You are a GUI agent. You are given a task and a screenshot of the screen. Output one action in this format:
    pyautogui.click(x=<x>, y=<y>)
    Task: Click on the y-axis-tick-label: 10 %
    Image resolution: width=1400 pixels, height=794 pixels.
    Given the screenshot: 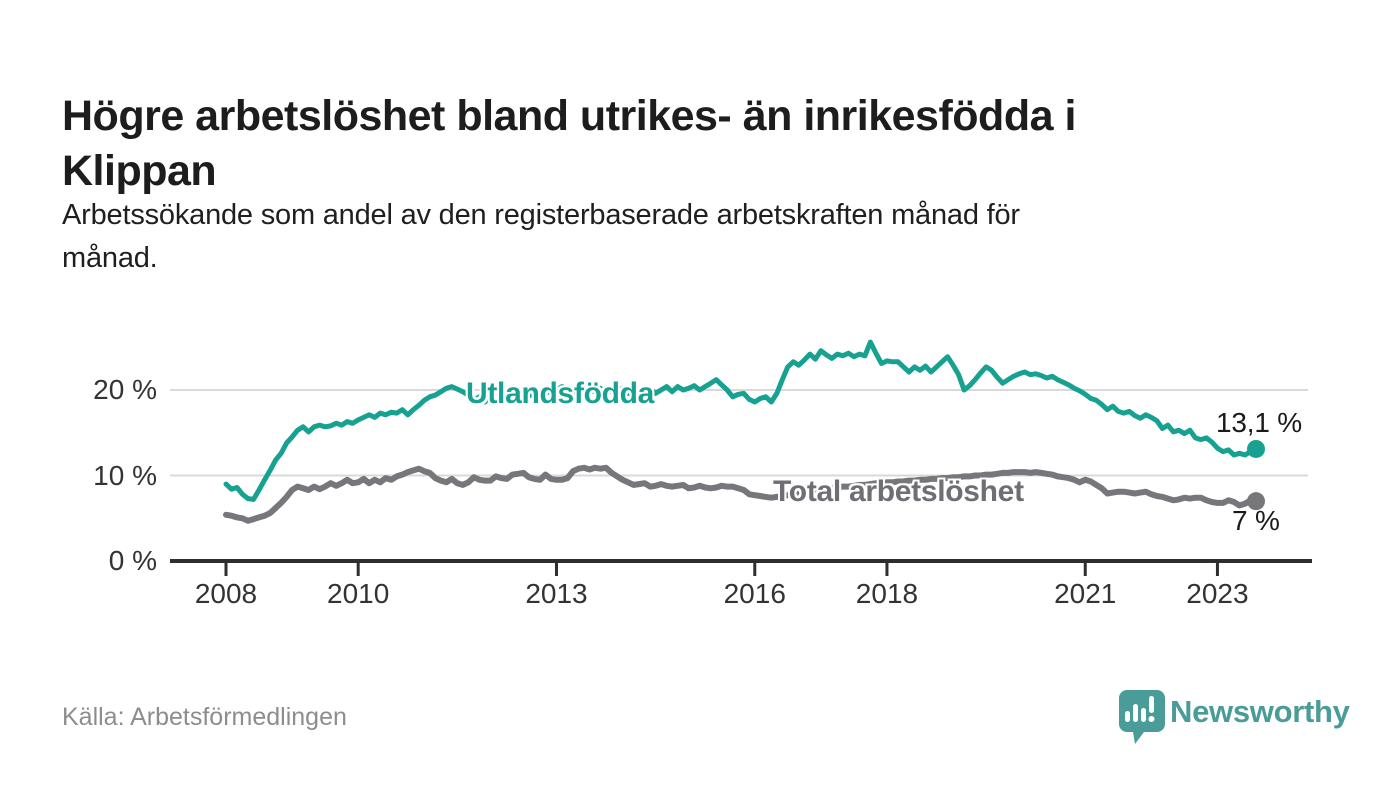 What is the action you would take?
    pyautogui.click(x=125, y=475)
    